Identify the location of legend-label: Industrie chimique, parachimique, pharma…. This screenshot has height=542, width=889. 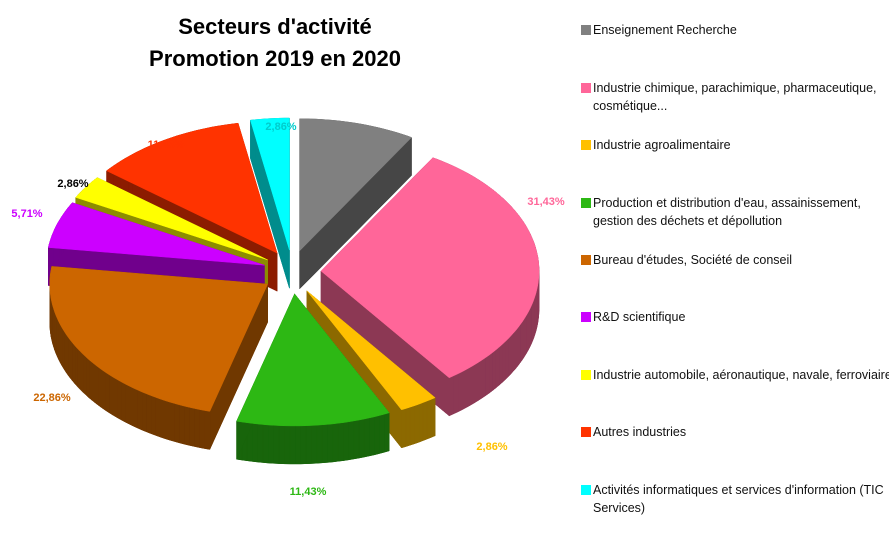
(735, 97).